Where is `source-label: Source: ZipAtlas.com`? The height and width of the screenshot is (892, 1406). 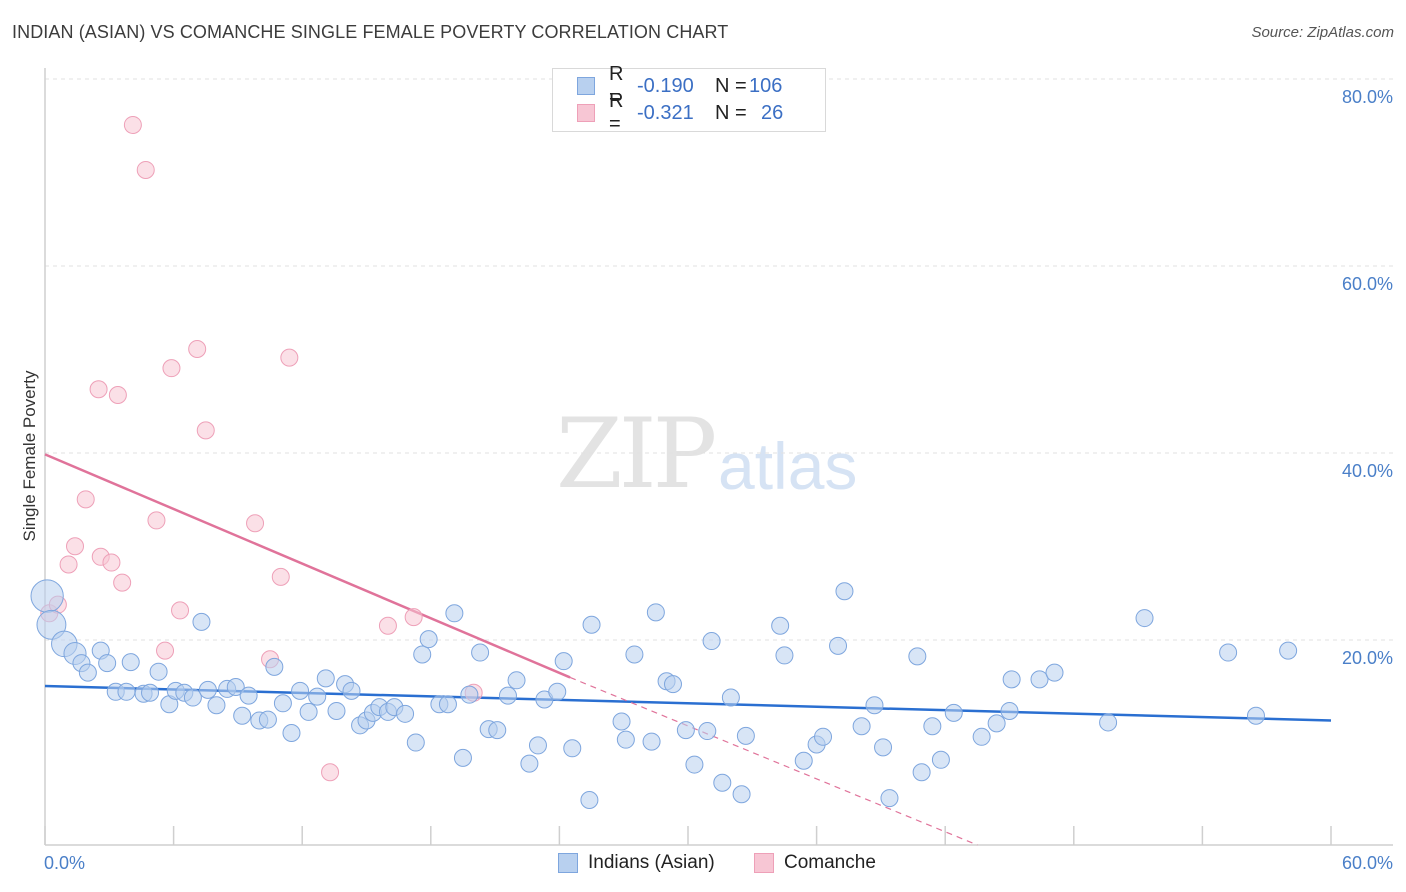
source-label: Source: ZipAtlas.com is located at coordinates (1322, 32).